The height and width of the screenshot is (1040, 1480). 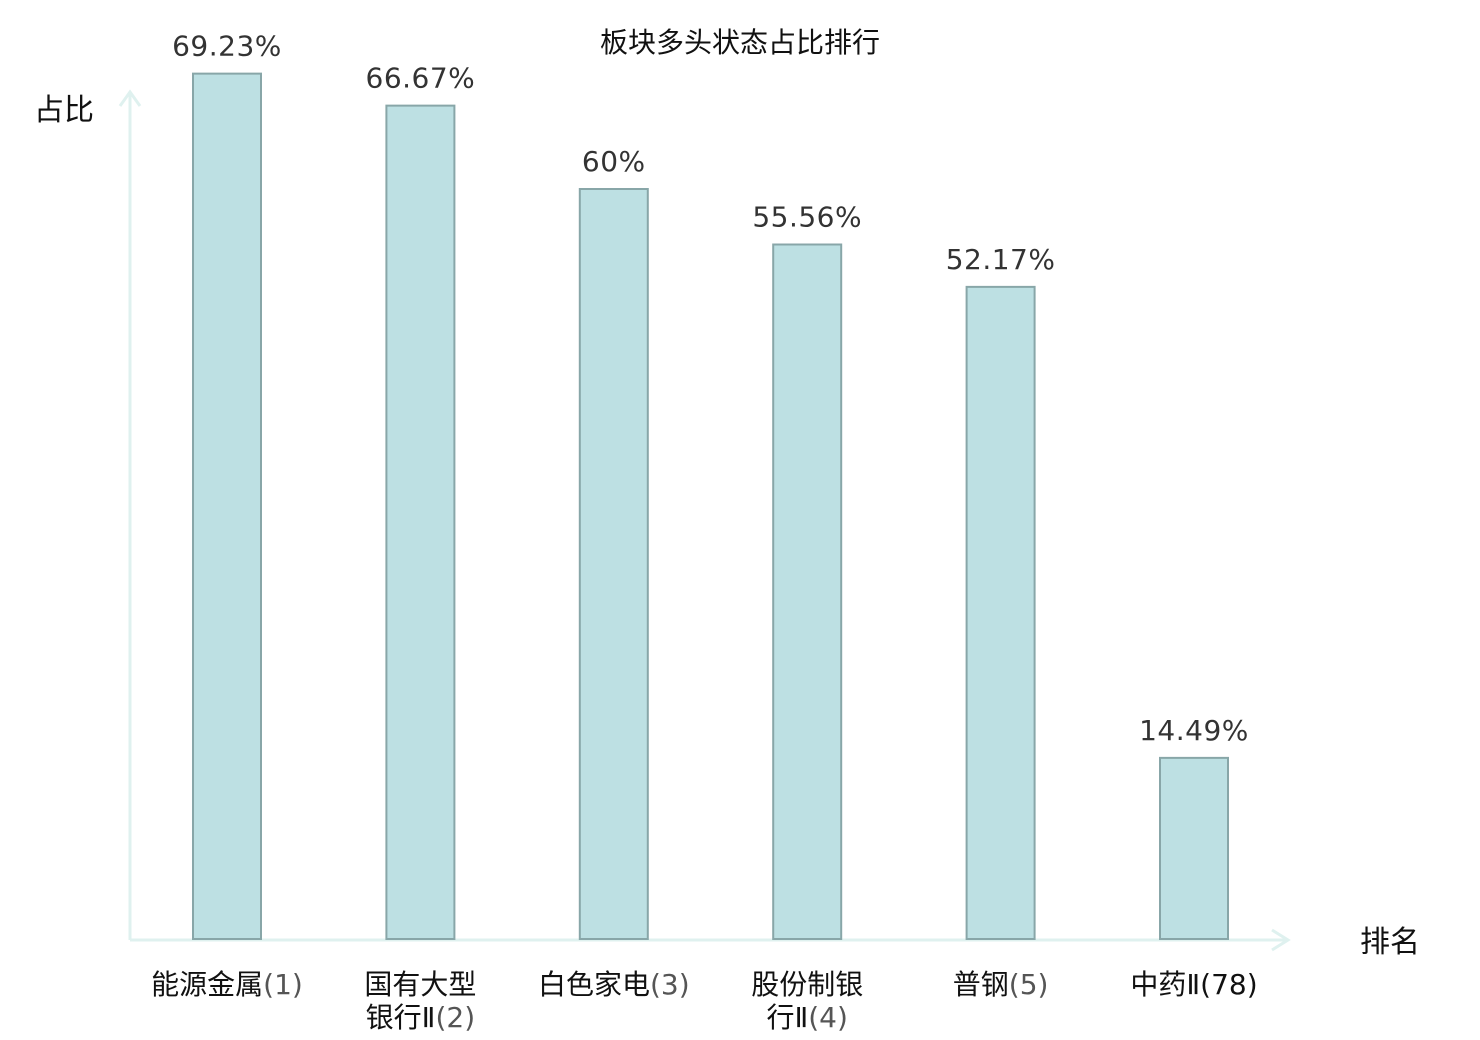 What do you see at coordinates (807, 217) in the screenshot?
I see `value-label-4: 55.56%` at bounding box center [807, 217].